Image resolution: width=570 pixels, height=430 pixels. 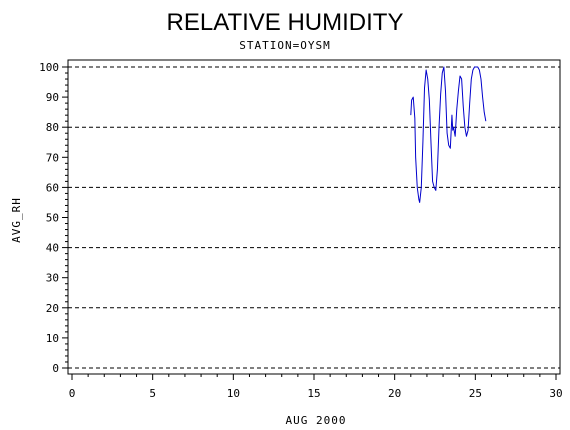 I want to click on y-axis-label: AVG_RH, so click(x=16, y=220).